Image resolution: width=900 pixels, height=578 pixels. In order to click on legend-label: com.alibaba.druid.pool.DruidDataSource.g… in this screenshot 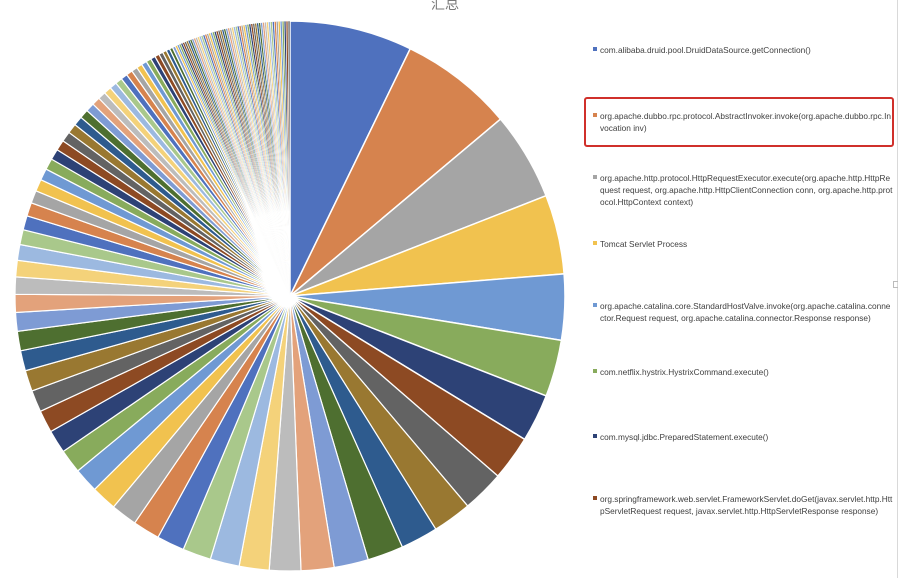, I will do `click(705, 50)`.